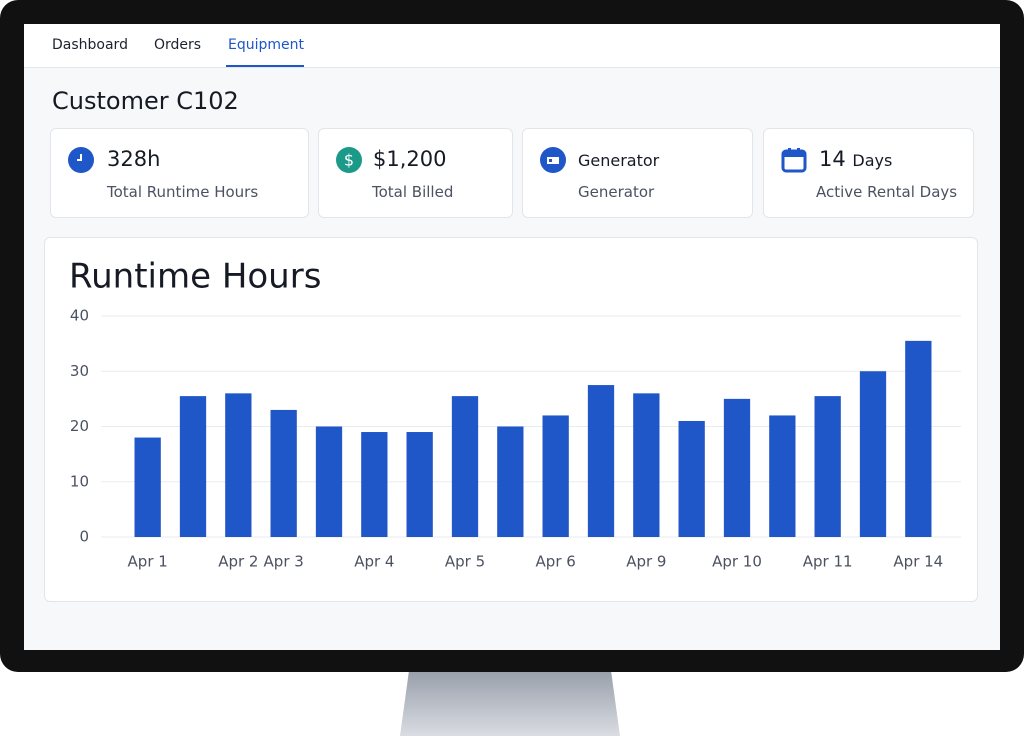 The image size is (1024, 736). Describe the element at coordinates (413, 192) in the screenshot. I see `card-label: Total Billed` at that location.